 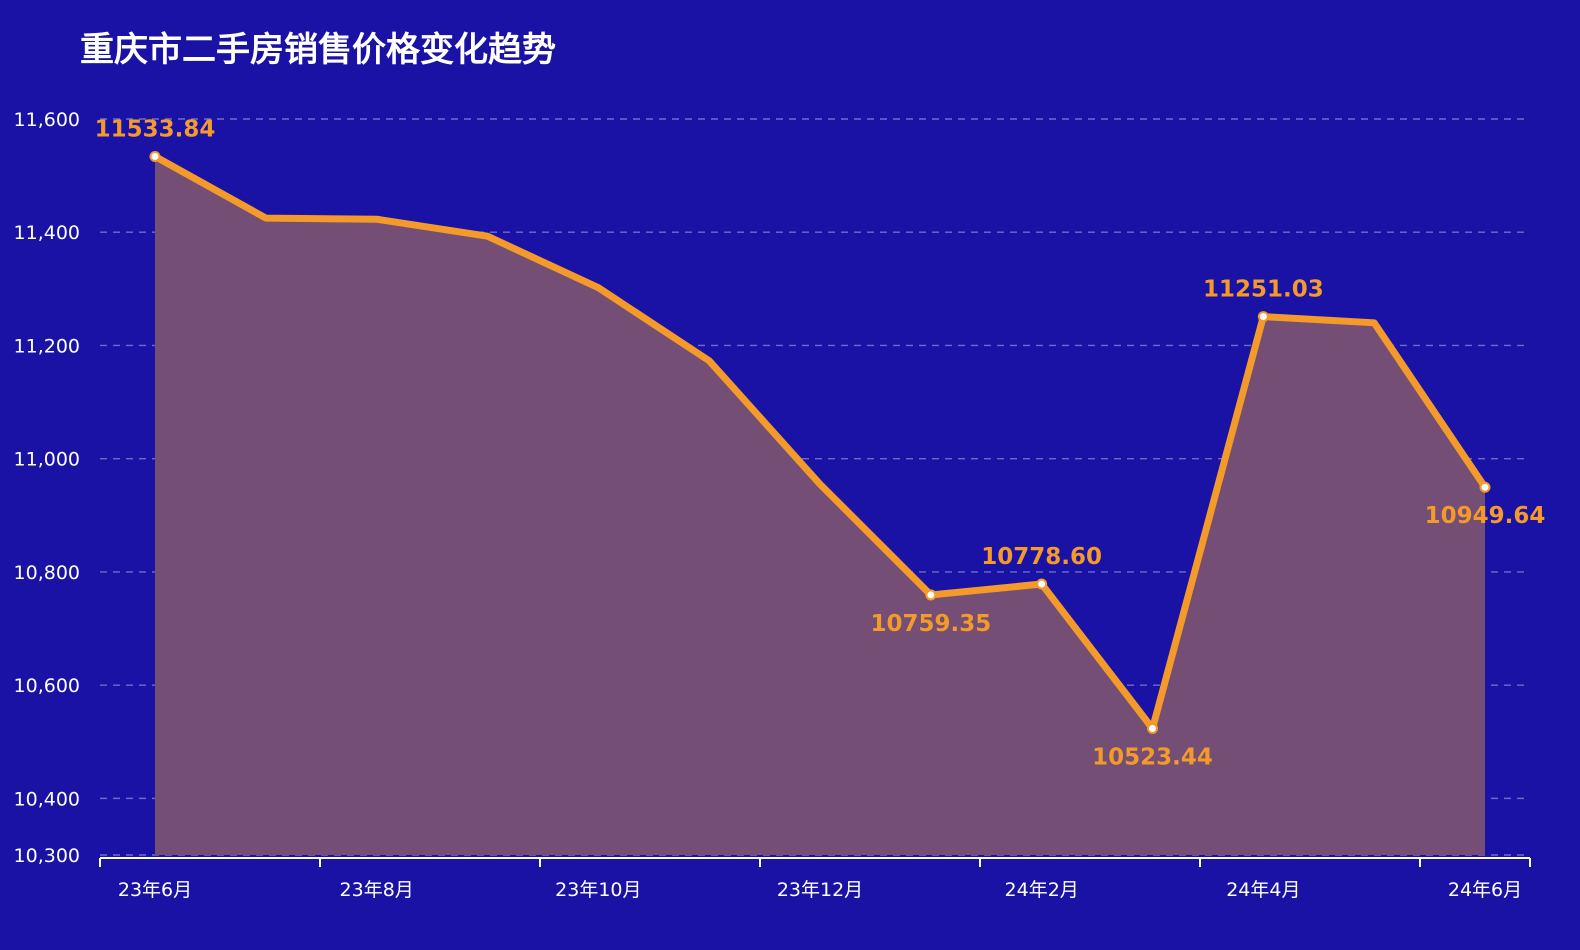 What do you see at coordinates (318, 50) in the screenshot?
I see `chart-title: 重庆市二手房销售价格变化趋势` at bounding box center [318, 50].